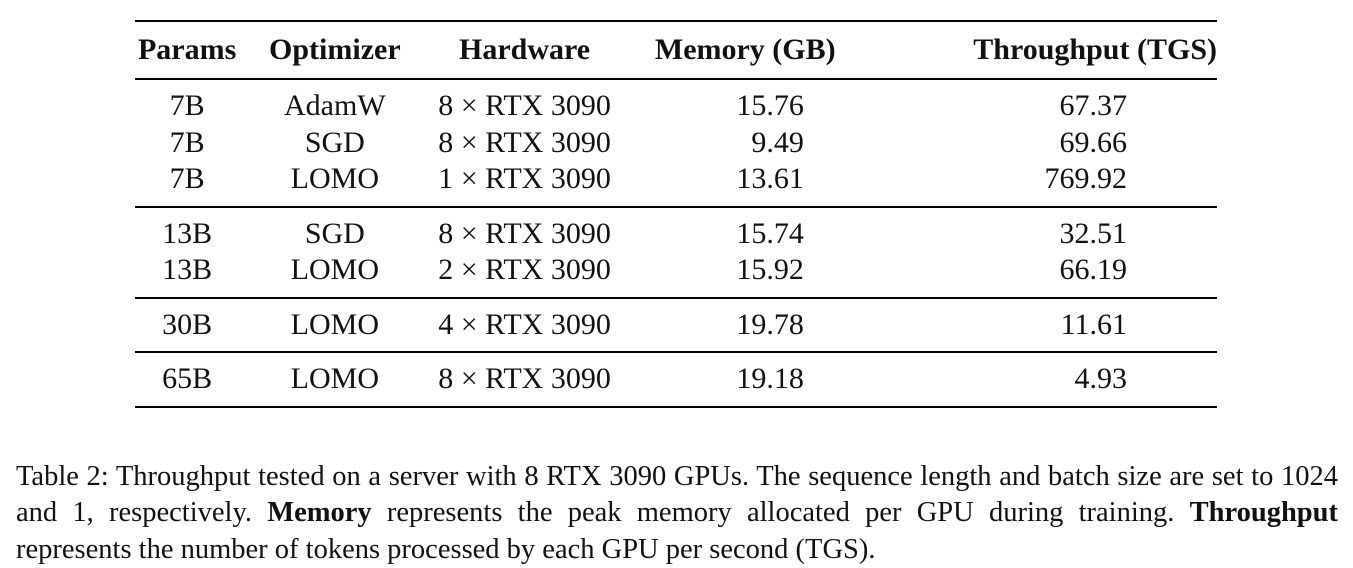 This screenshot has height=568, width=1353. I want to click on cell-optimizer: AdamW, so click(334, 102).